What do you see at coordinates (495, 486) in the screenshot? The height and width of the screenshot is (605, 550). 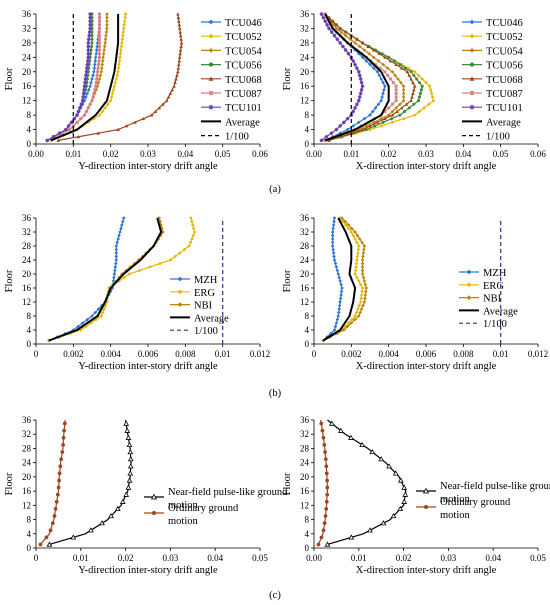 I see `legend-label: Near-field pulse-like ground` at bounding box center [495, 486].